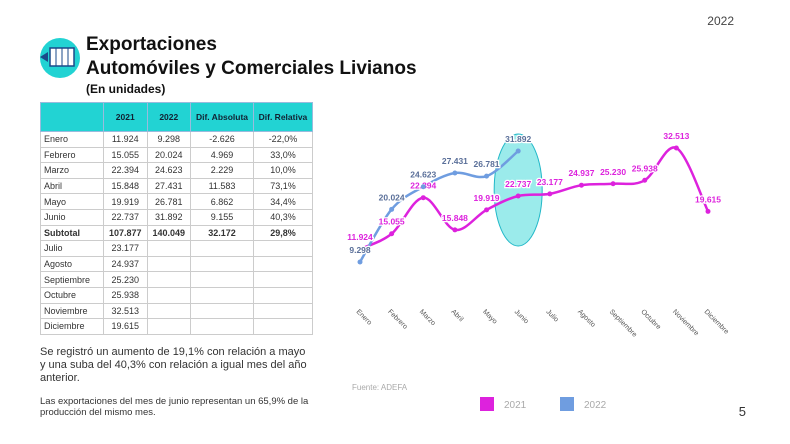 The height and width of the screenshot is (444, 790). What do you see at coordinates (177, 264) in the screenshot?
I see `table-row: Agosto 24.937` at bounding box center [177, 264].